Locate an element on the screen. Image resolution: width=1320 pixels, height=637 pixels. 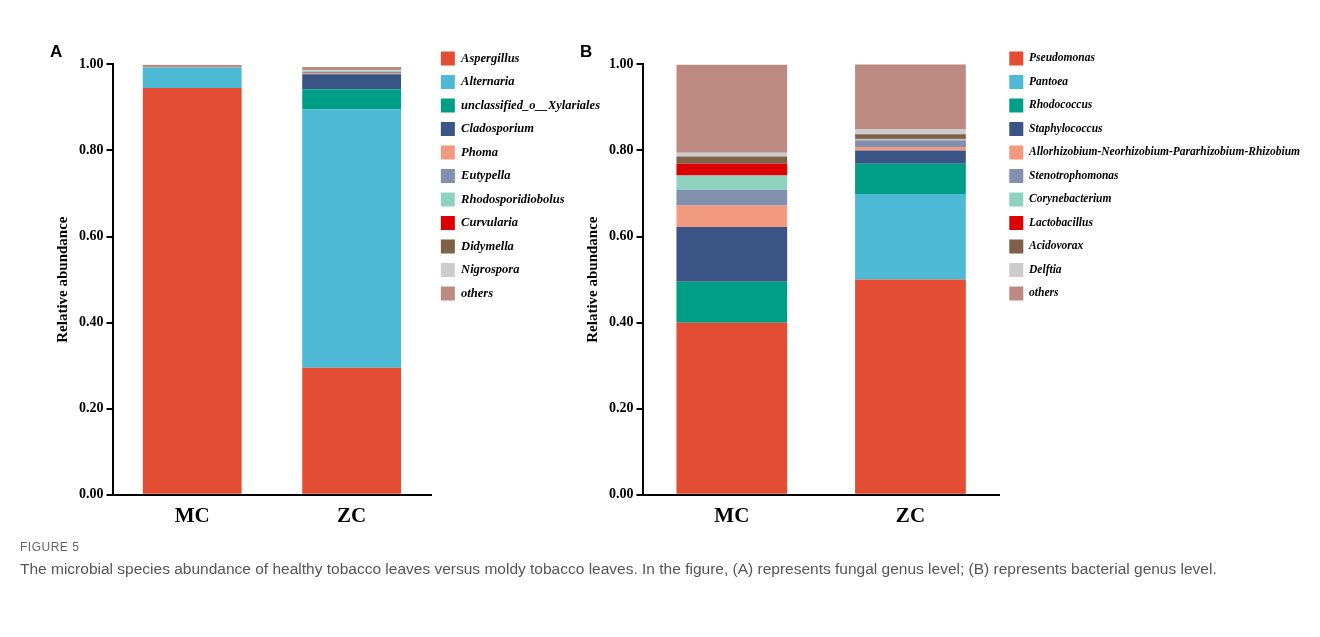
legend-label: Pantoea is located at coordinates (1049, 80).